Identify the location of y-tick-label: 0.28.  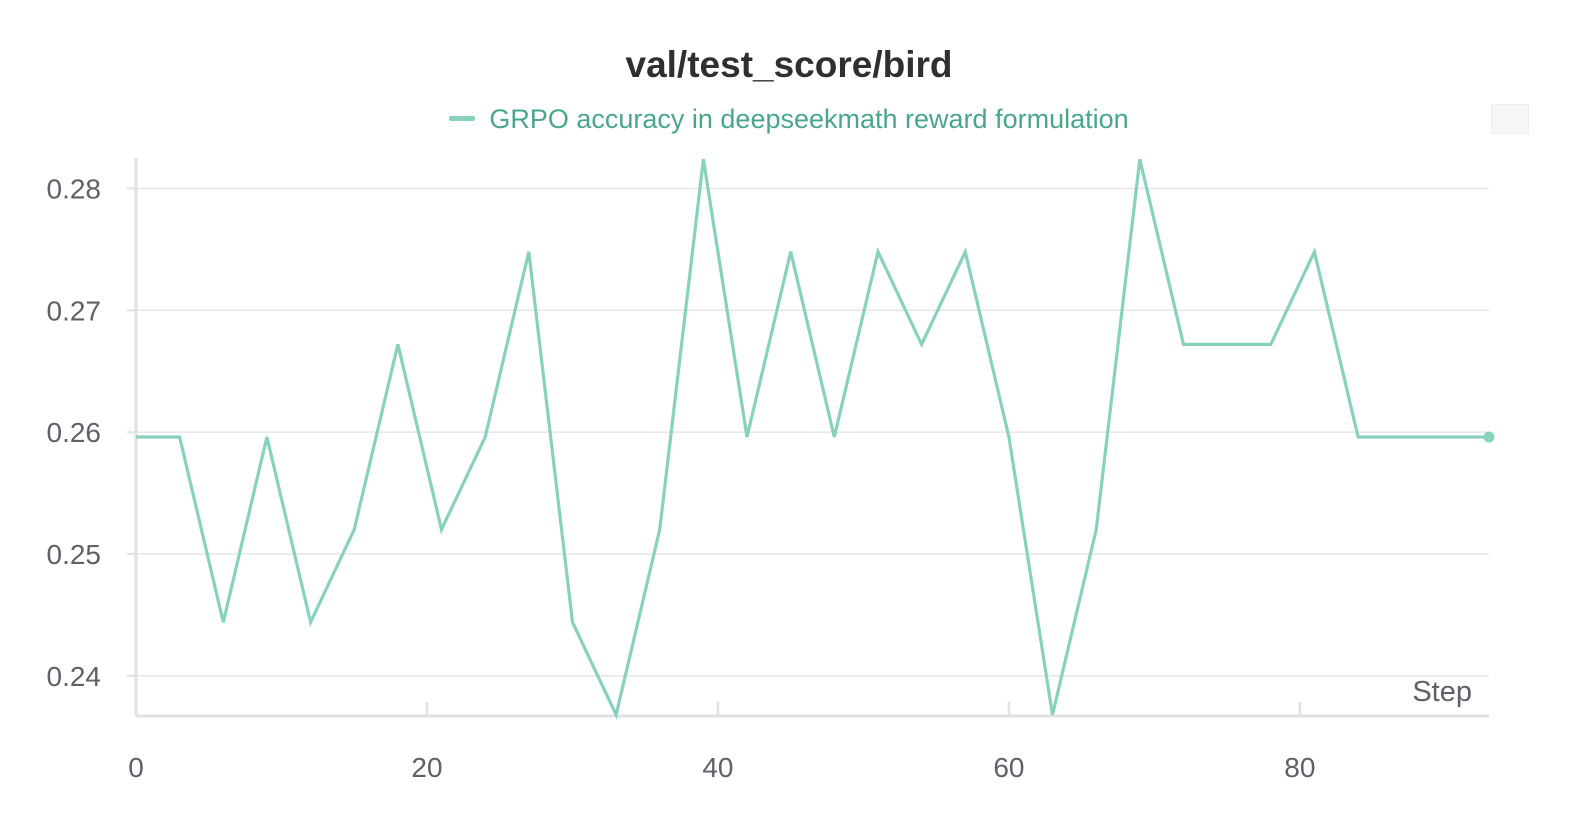
(74, 188).